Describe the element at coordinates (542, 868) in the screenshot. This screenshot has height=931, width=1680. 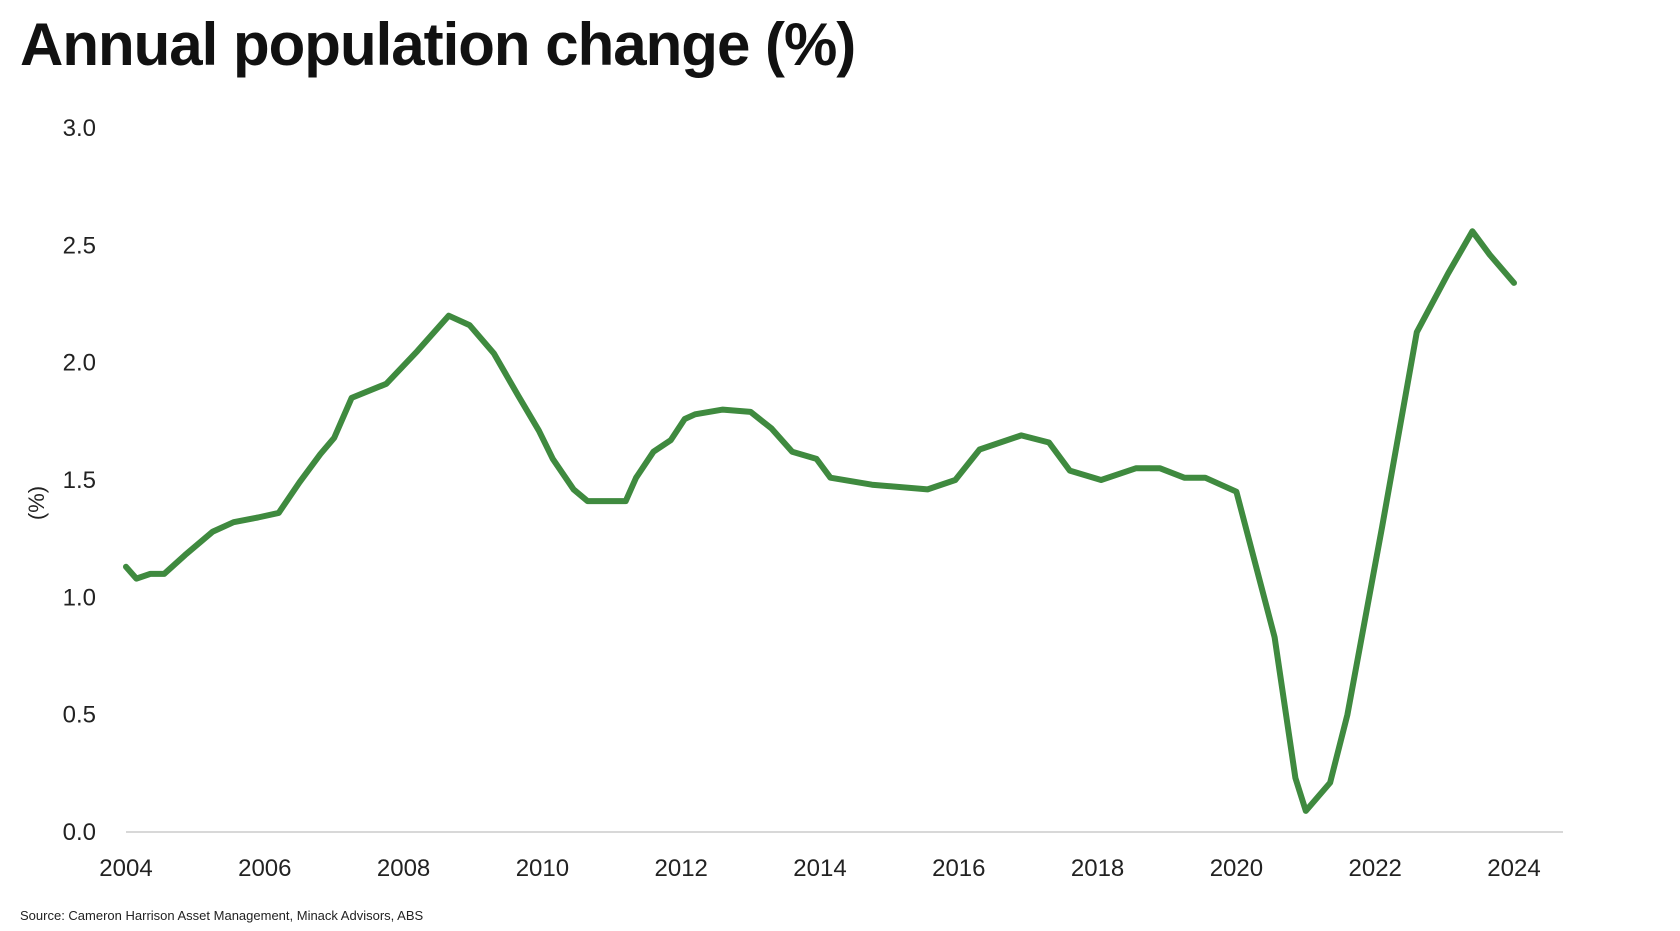
I see `x-tick-label: 2010` at that location.